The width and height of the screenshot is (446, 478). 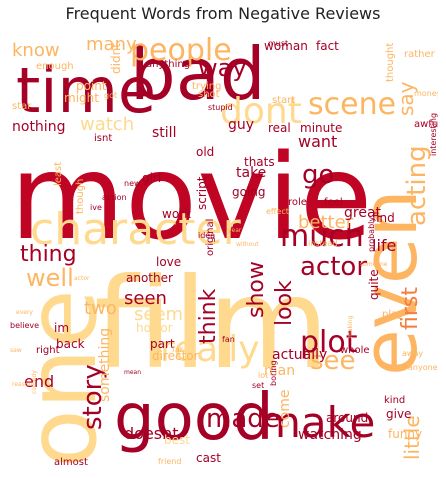 I want to click on word-watch: watch, so click(x=107, y=124).